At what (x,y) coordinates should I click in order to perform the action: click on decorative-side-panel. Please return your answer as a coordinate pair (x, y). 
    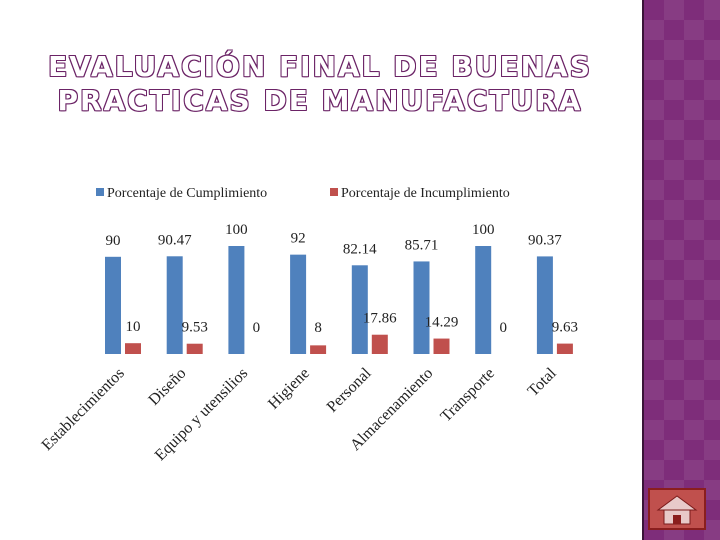
    Looking at the image, I should click on (681, 270).